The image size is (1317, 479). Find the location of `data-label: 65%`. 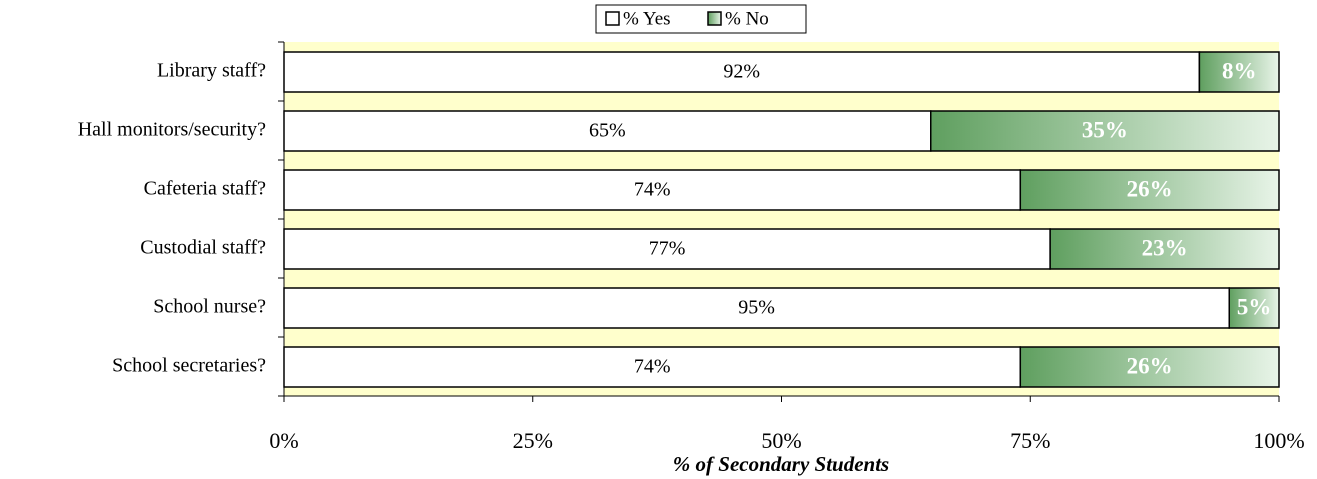

data-label: 65% is located at coordinates (607, 131).